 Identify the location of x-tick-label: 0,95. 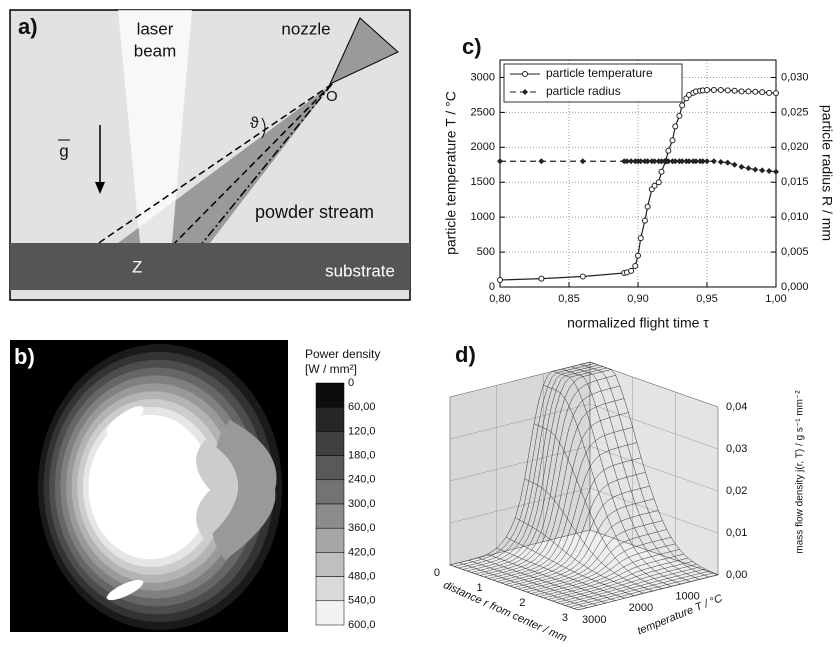
(706, 299).